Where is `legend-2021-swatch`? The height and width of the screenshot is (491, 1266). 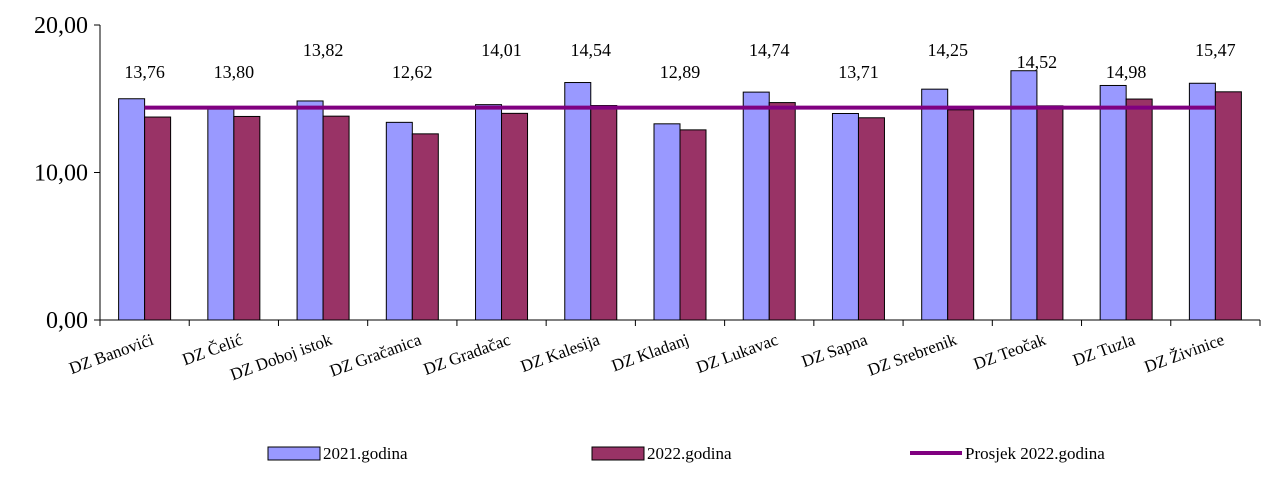
legend-2021-swatch is located at coordinates (294, 453).